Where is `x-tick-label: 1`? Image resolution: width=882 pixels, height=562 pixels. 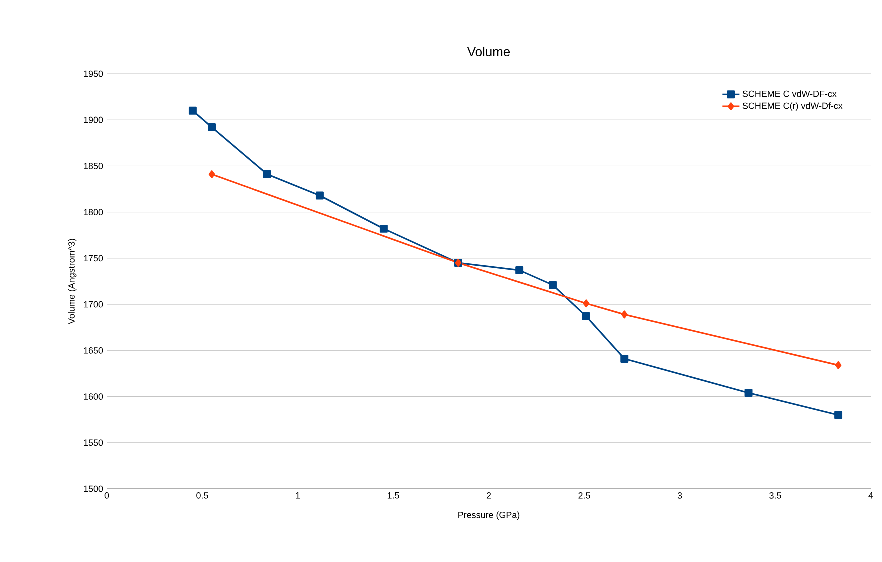
x-tick-label: 1 is located at coordinates (298, 495).